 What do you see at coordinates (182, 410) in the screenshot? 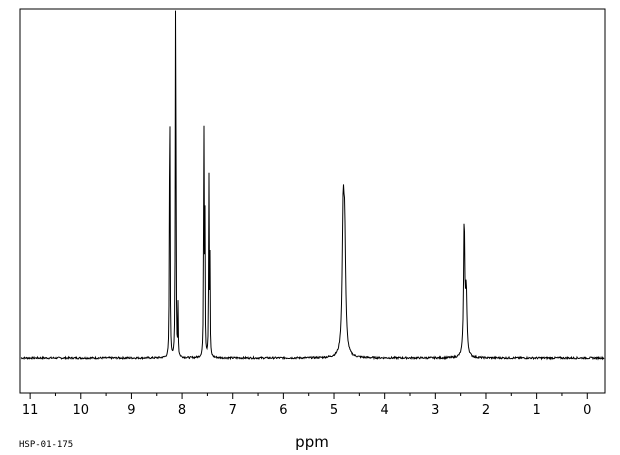
I see `x-tick-label: 8` at bounding box center [182, 410].